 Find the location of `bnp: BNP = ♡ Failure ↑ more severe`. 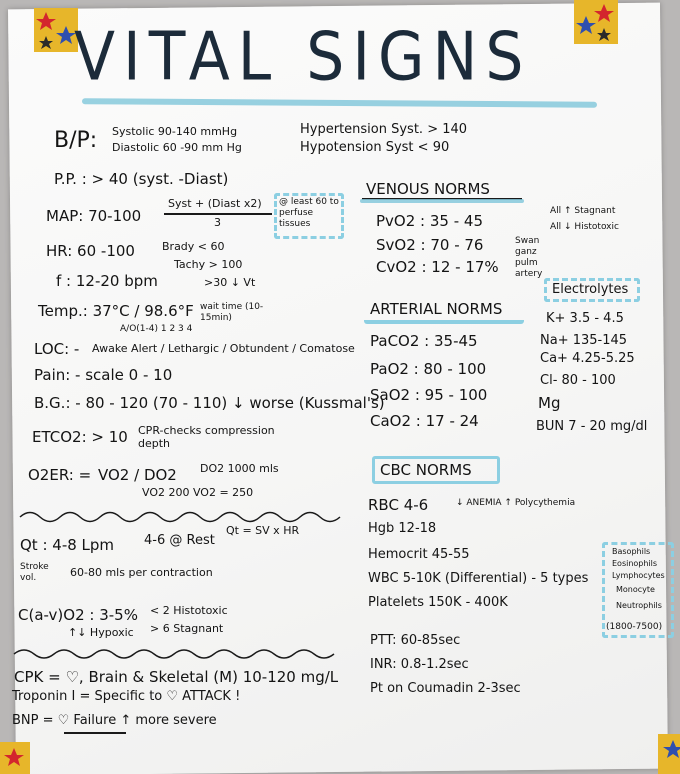

bnp: BNP = ♡ Failure ↑ more severe is located at coordinates (114, 720).